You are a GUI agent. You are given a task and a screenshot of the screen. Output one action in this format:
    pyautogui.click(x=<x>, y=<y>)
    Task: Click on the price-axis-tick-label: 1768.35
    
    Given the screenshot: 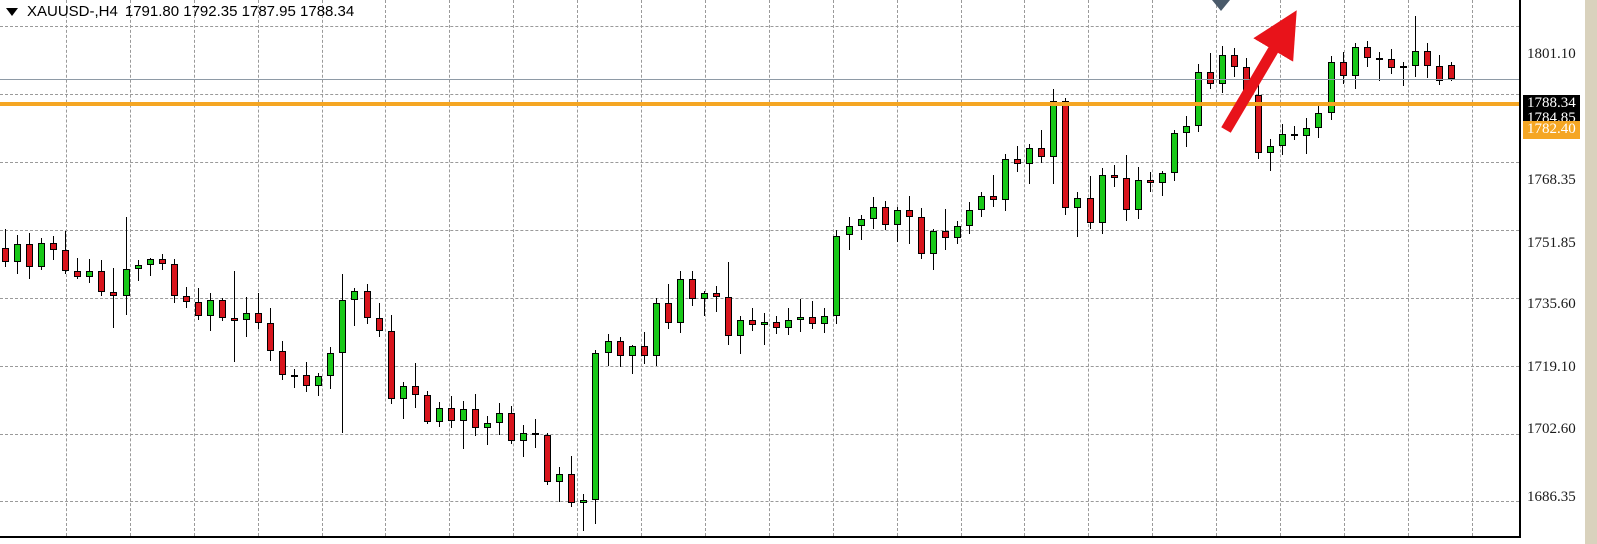 What is the action you would take?
    pyautogui.click(x=1551, y=180)
    